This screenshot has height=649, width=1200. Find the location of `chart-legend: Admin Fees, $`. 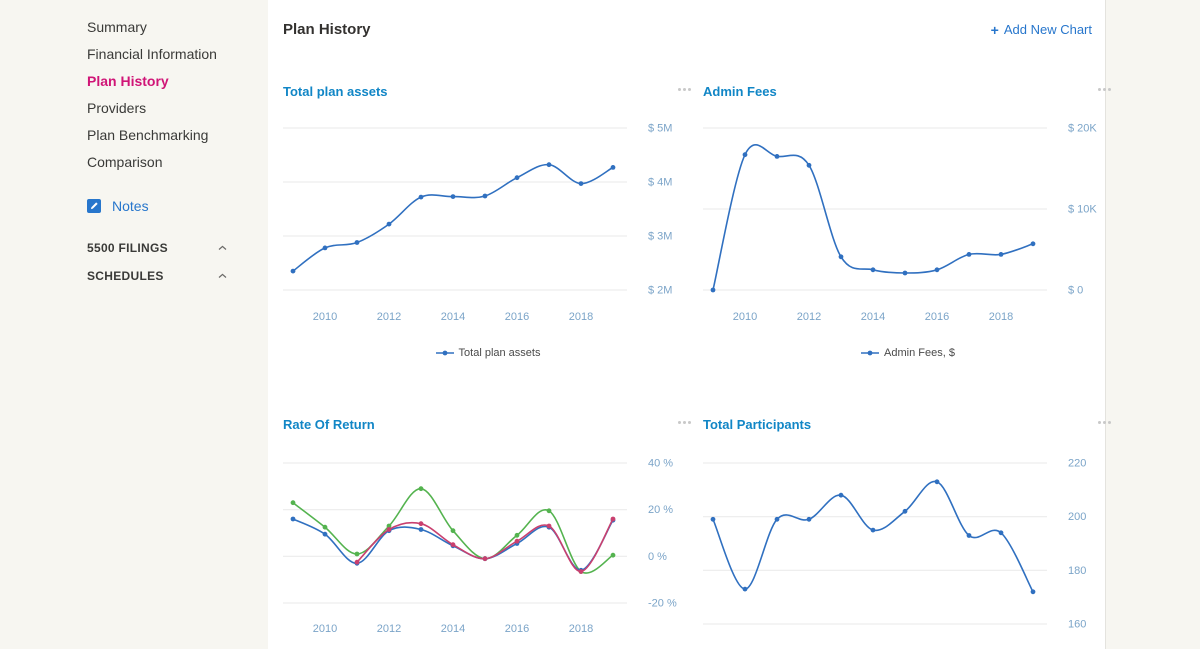

chart-legend: Admin Fees, $ is located at coordinates (908, 353).